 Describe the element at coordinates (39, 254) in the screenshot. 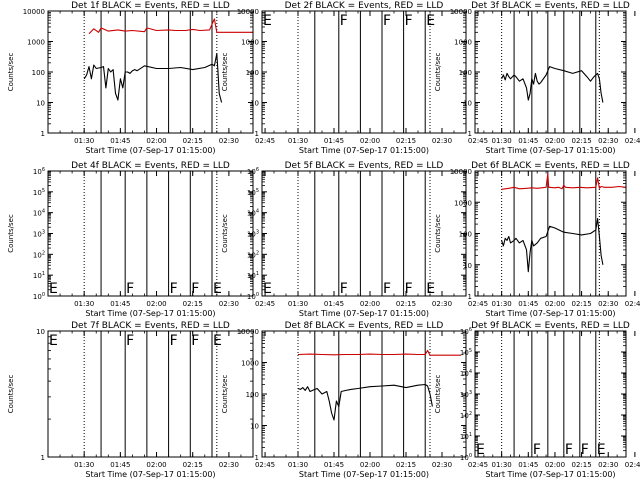

I see `y-tick-label: 10²` at that location.